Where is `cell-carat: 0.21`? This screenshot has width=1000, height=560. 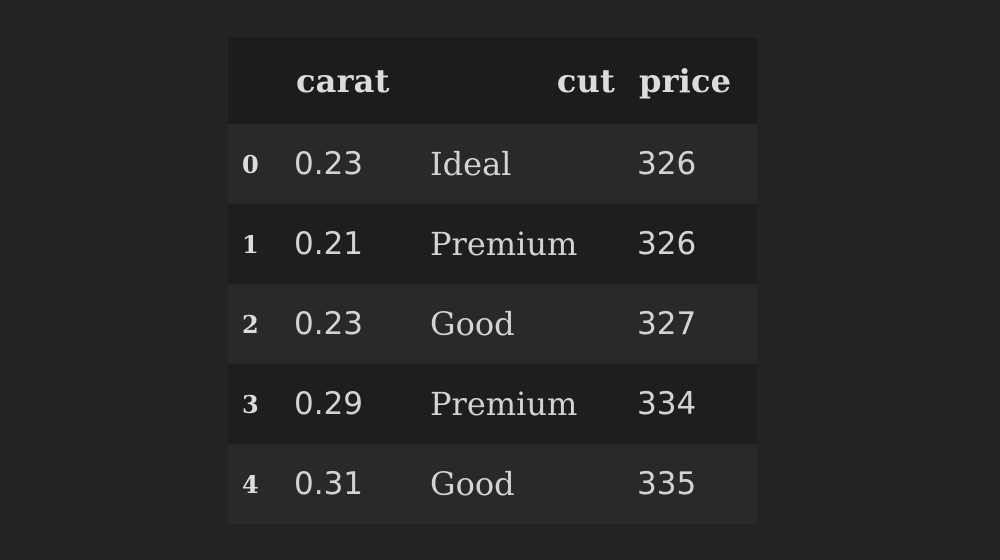
cell-carat: 0.21 is located at coordinates (329, 244).